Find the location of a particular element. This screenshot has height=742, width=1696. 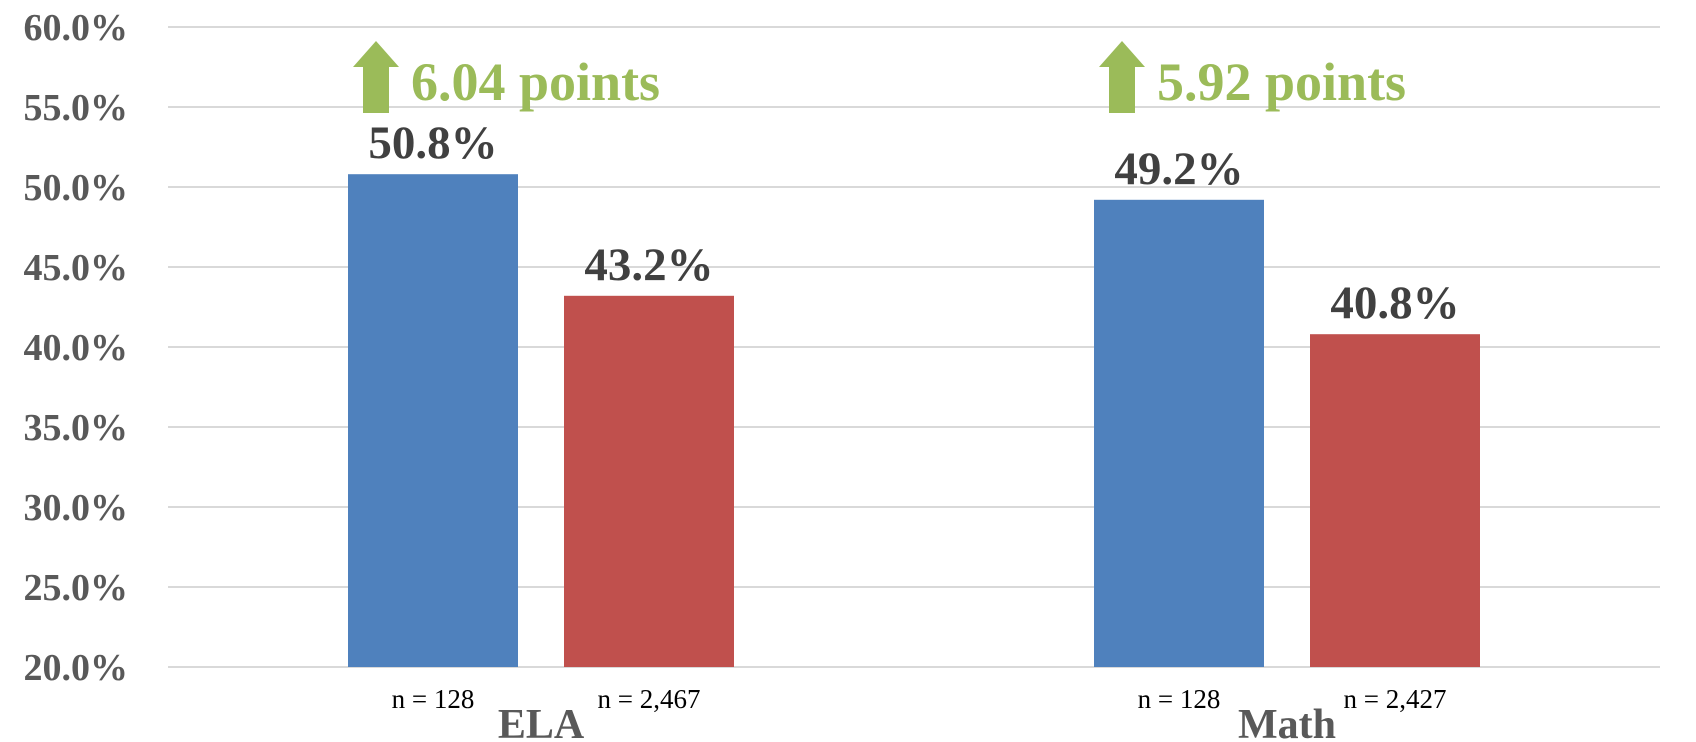

annotation: 5.92 points is located at coordinates (1281, 82).